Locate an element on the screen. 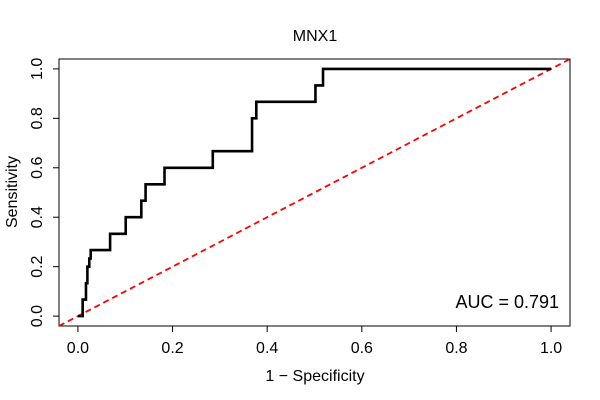  y-axis-label: Sensitivity is located at coordinates (12, 192).